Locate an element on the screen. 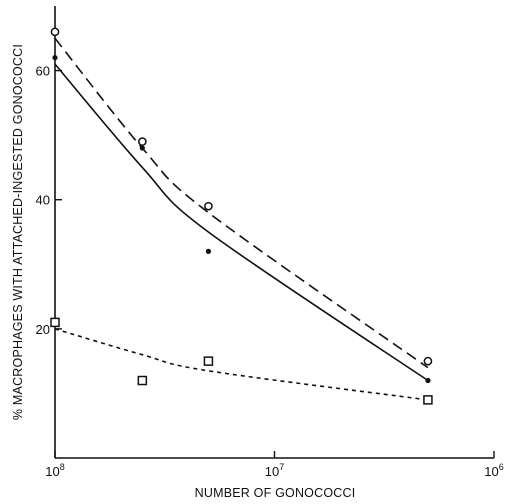 The height and width of the screenshot is (504, 511). y-ticks: 20 40 60 is located at coordinates (49, 200).